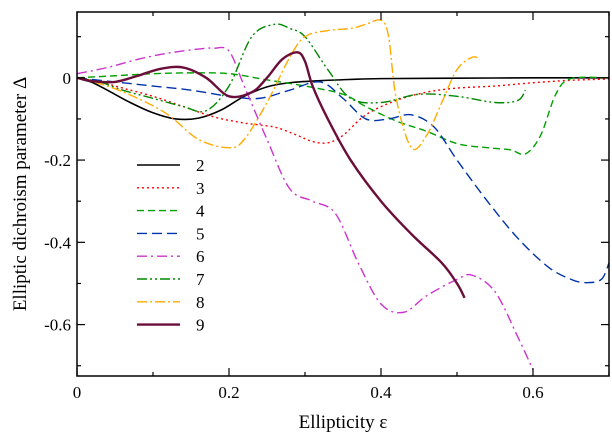 Image resolution: width=612 pixels, height=435 pixels. I want to click on legend-label-5: 5, so click(200, 233).